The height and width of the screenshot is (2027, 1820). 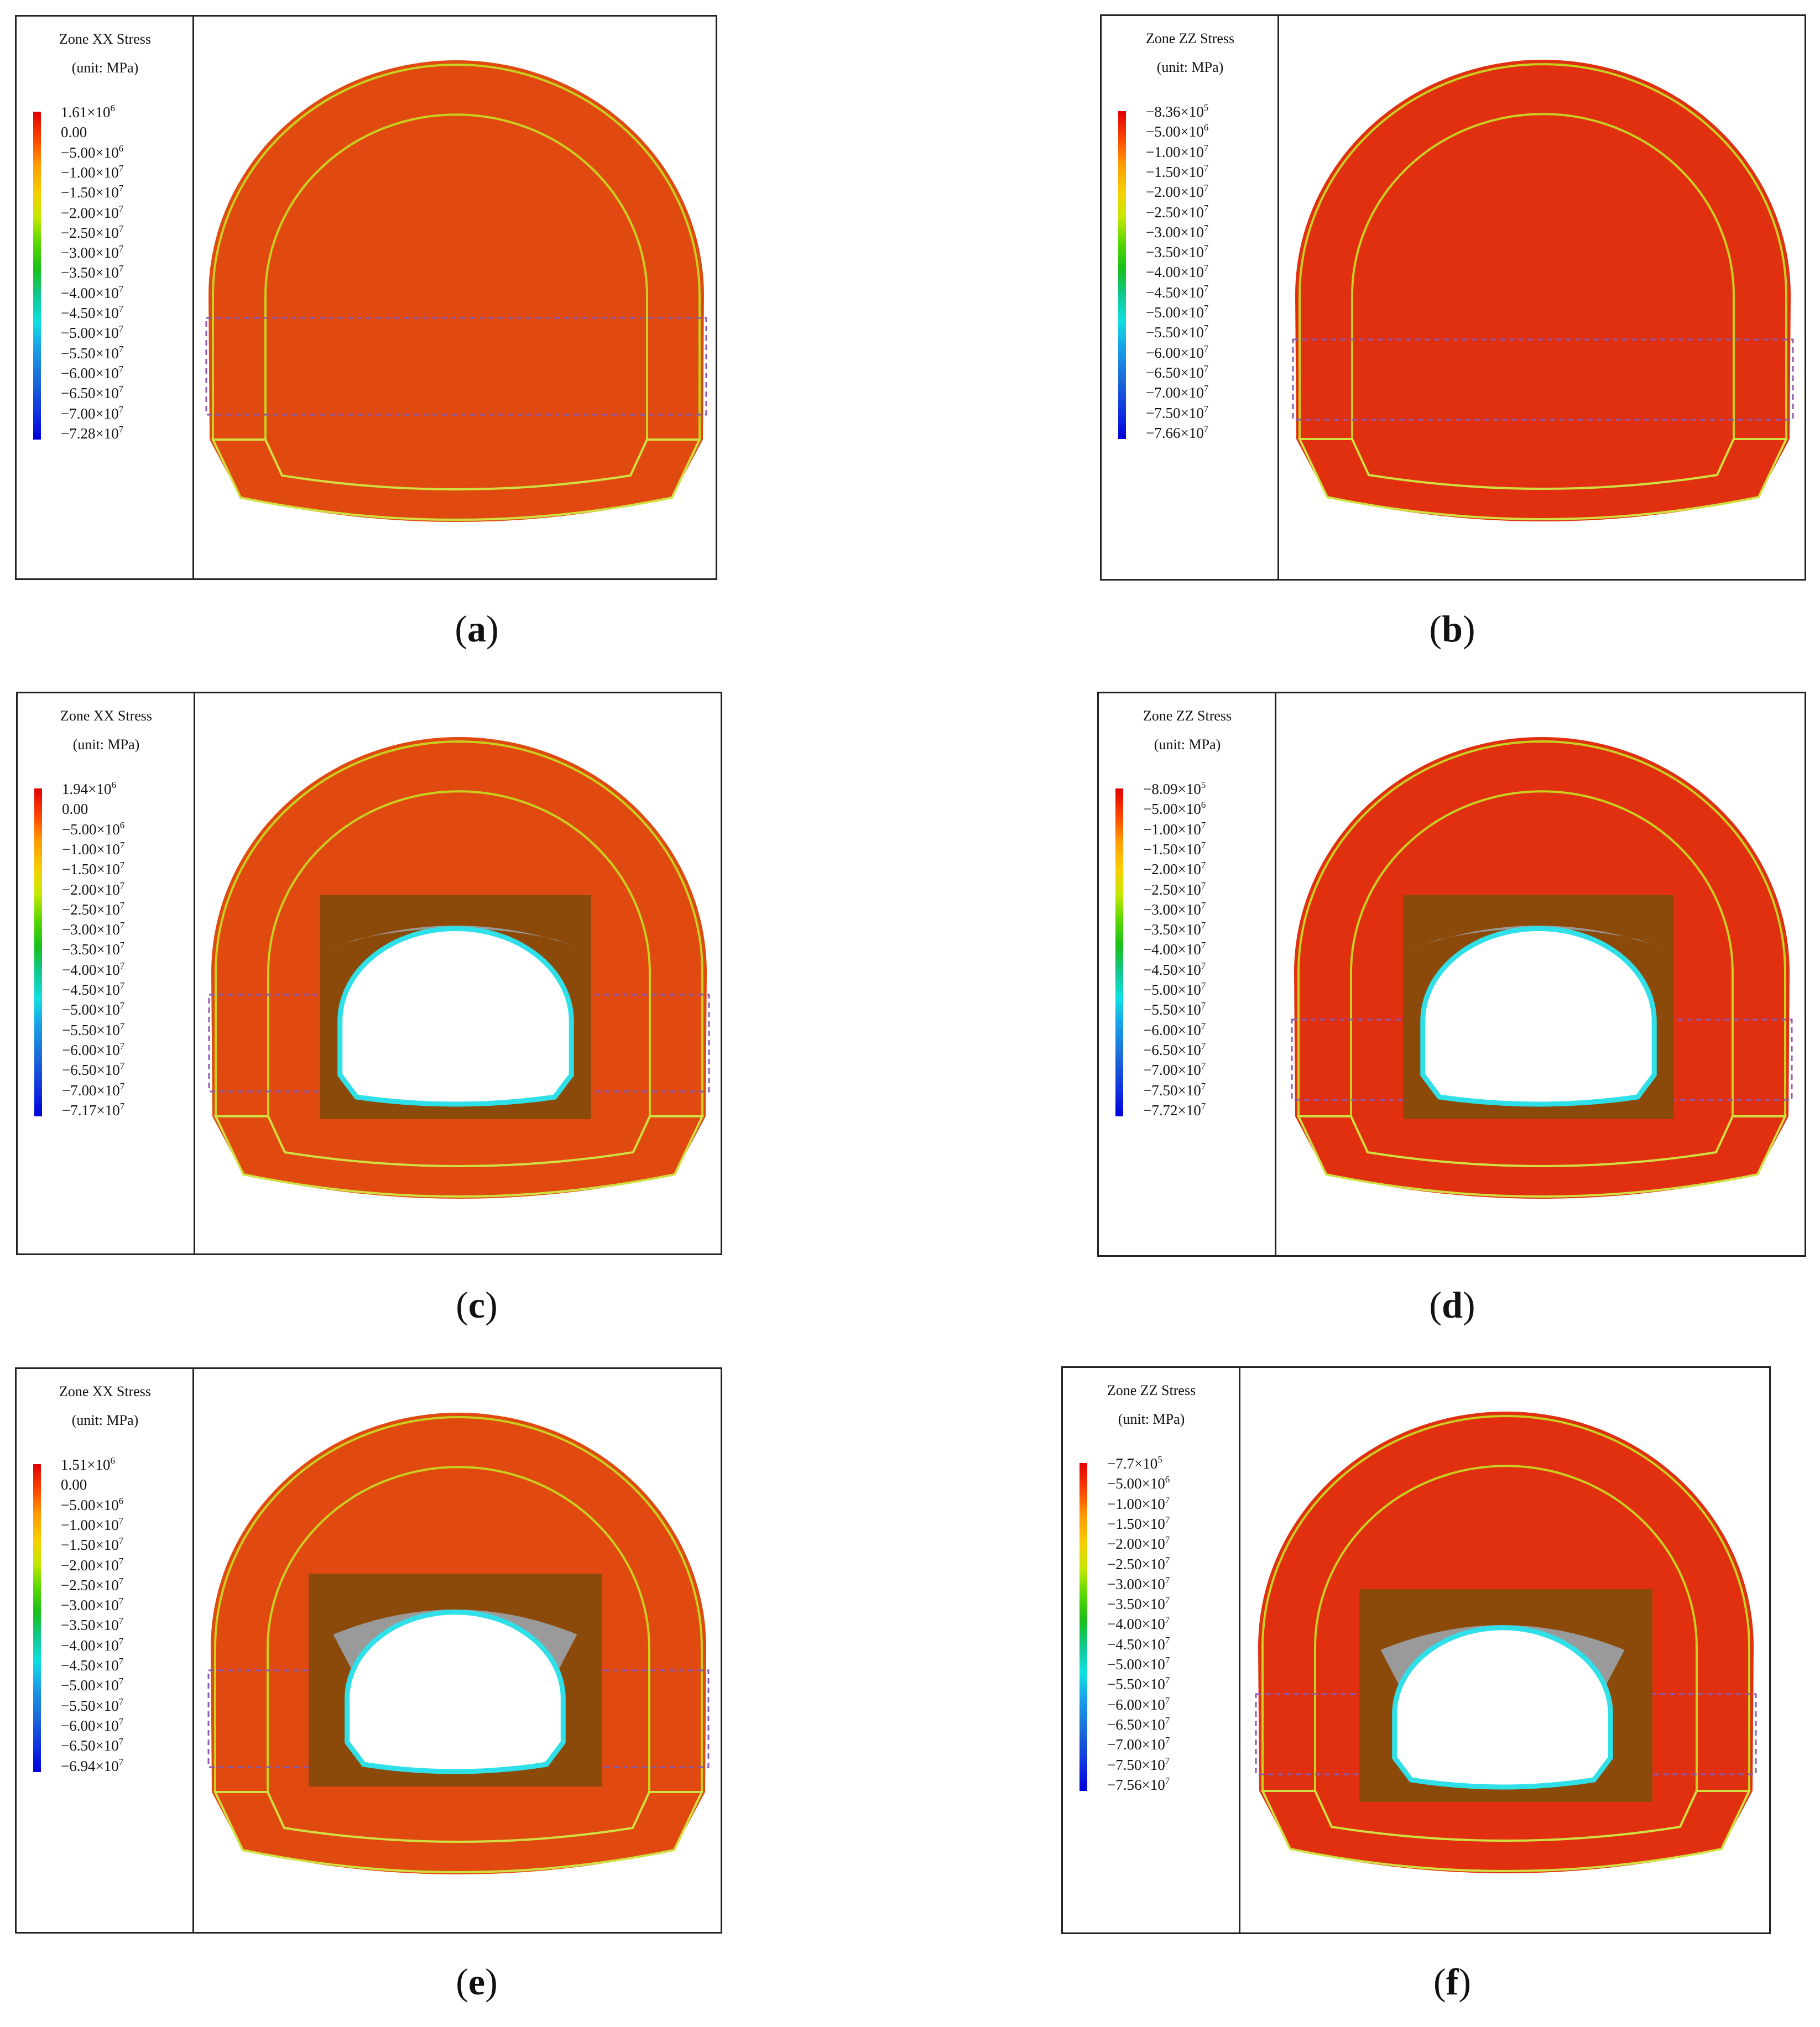 I want to click on colorbar-tick-label: −7.72×10⁷, so click(x=1174, y=1109).